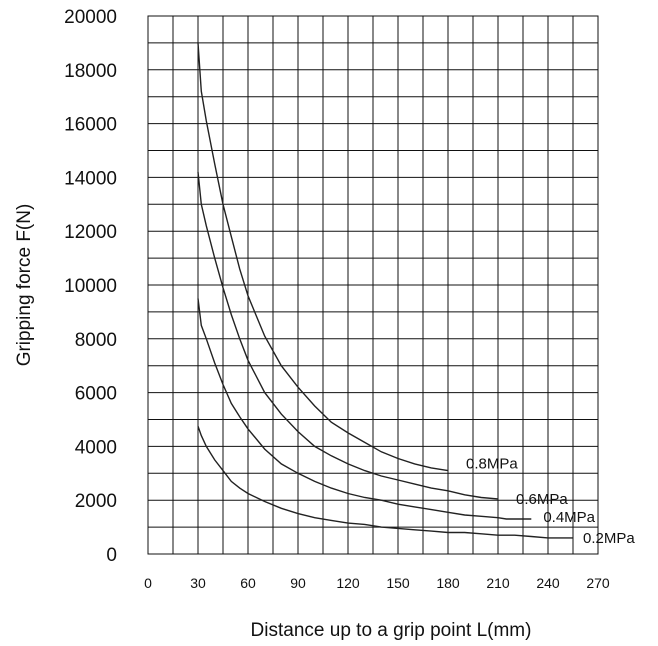  What do you see at coordinates (96, 501) in the screenshot?
I see `y-tick-label: 2000` at bounding box center [96, 501].